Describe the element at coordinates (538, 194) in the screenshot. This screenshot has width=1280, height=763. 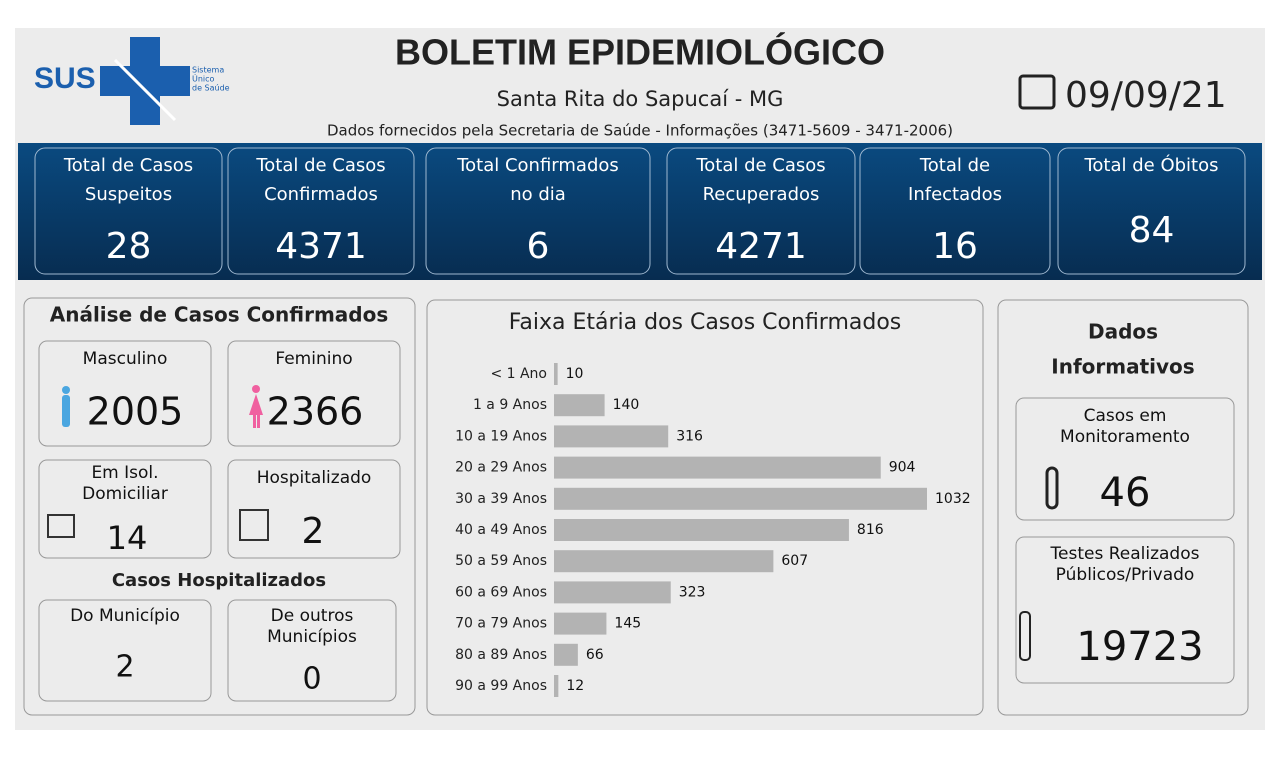
I see `kpi-label: no dia` at that location.